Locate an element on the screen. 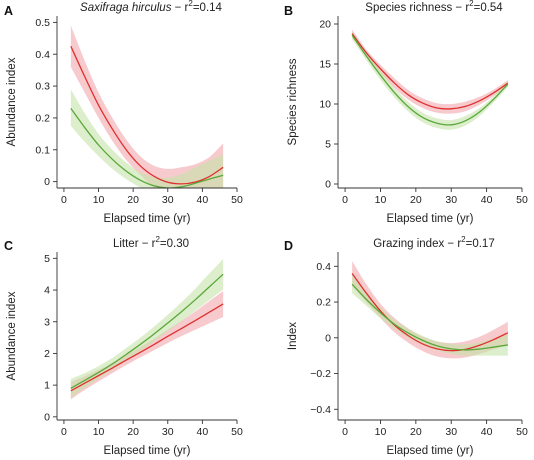 Image resolution: width=534 pixels, height=460 pixels. panel-title-stat-value: =0.54 is located at coordinates (489, 8).